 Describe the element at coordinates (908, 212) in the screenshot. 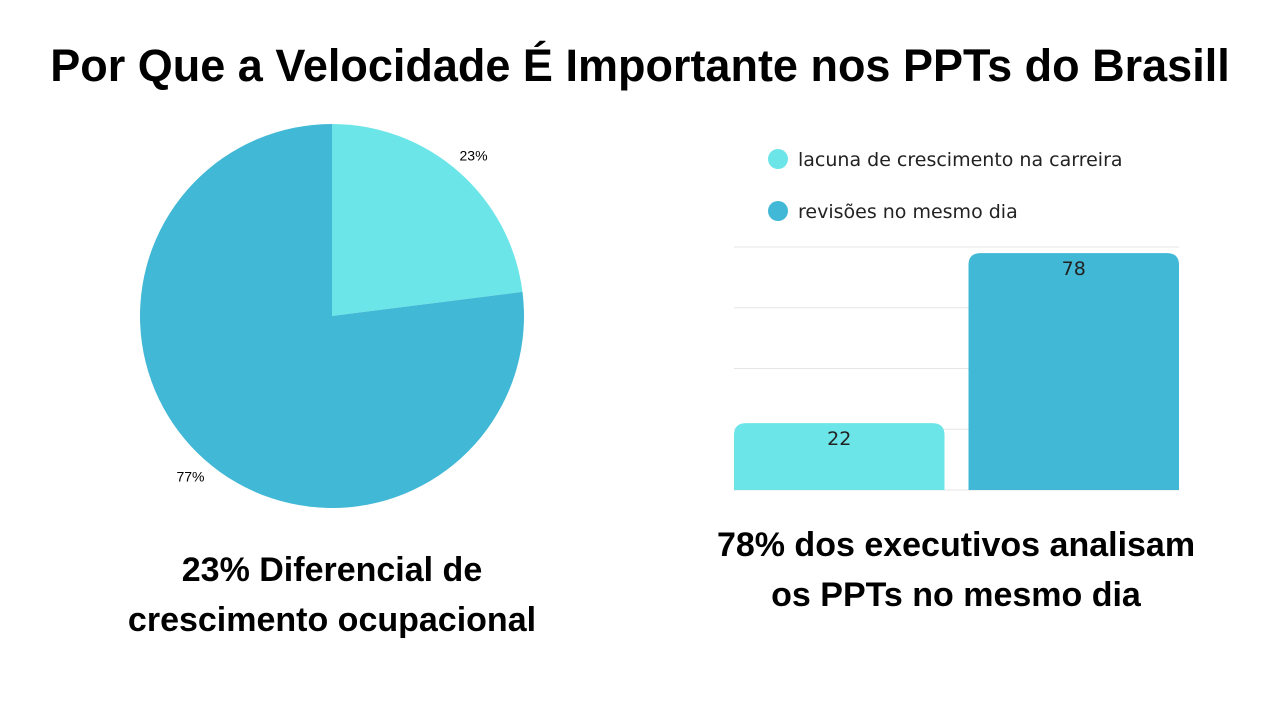

I see `legend-label-1: revisões no mesmo dia` at that location.